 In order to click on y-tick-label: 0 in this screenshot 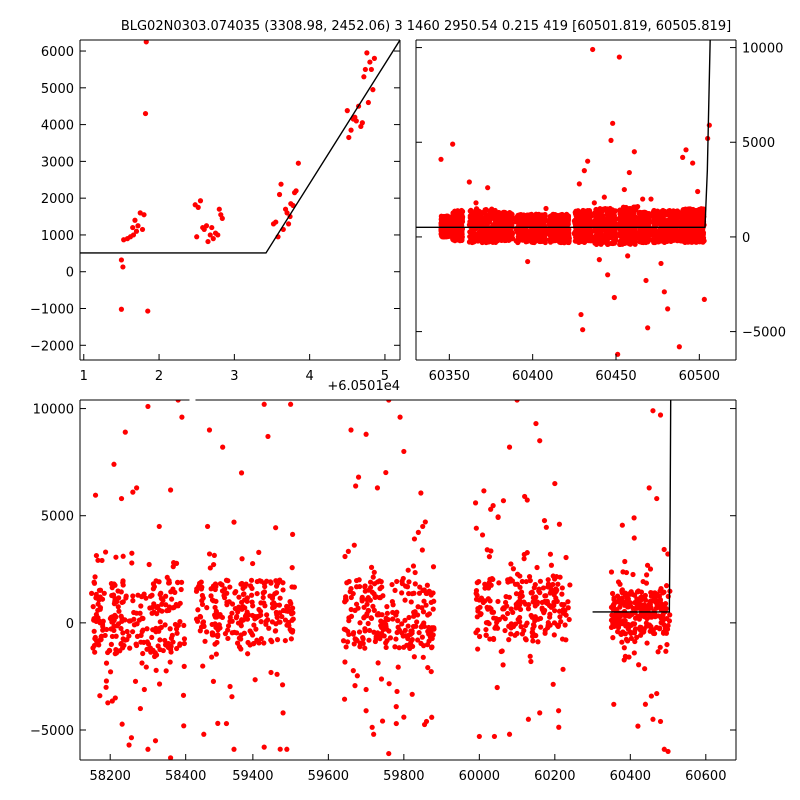, I will do `click(70, 624)`.